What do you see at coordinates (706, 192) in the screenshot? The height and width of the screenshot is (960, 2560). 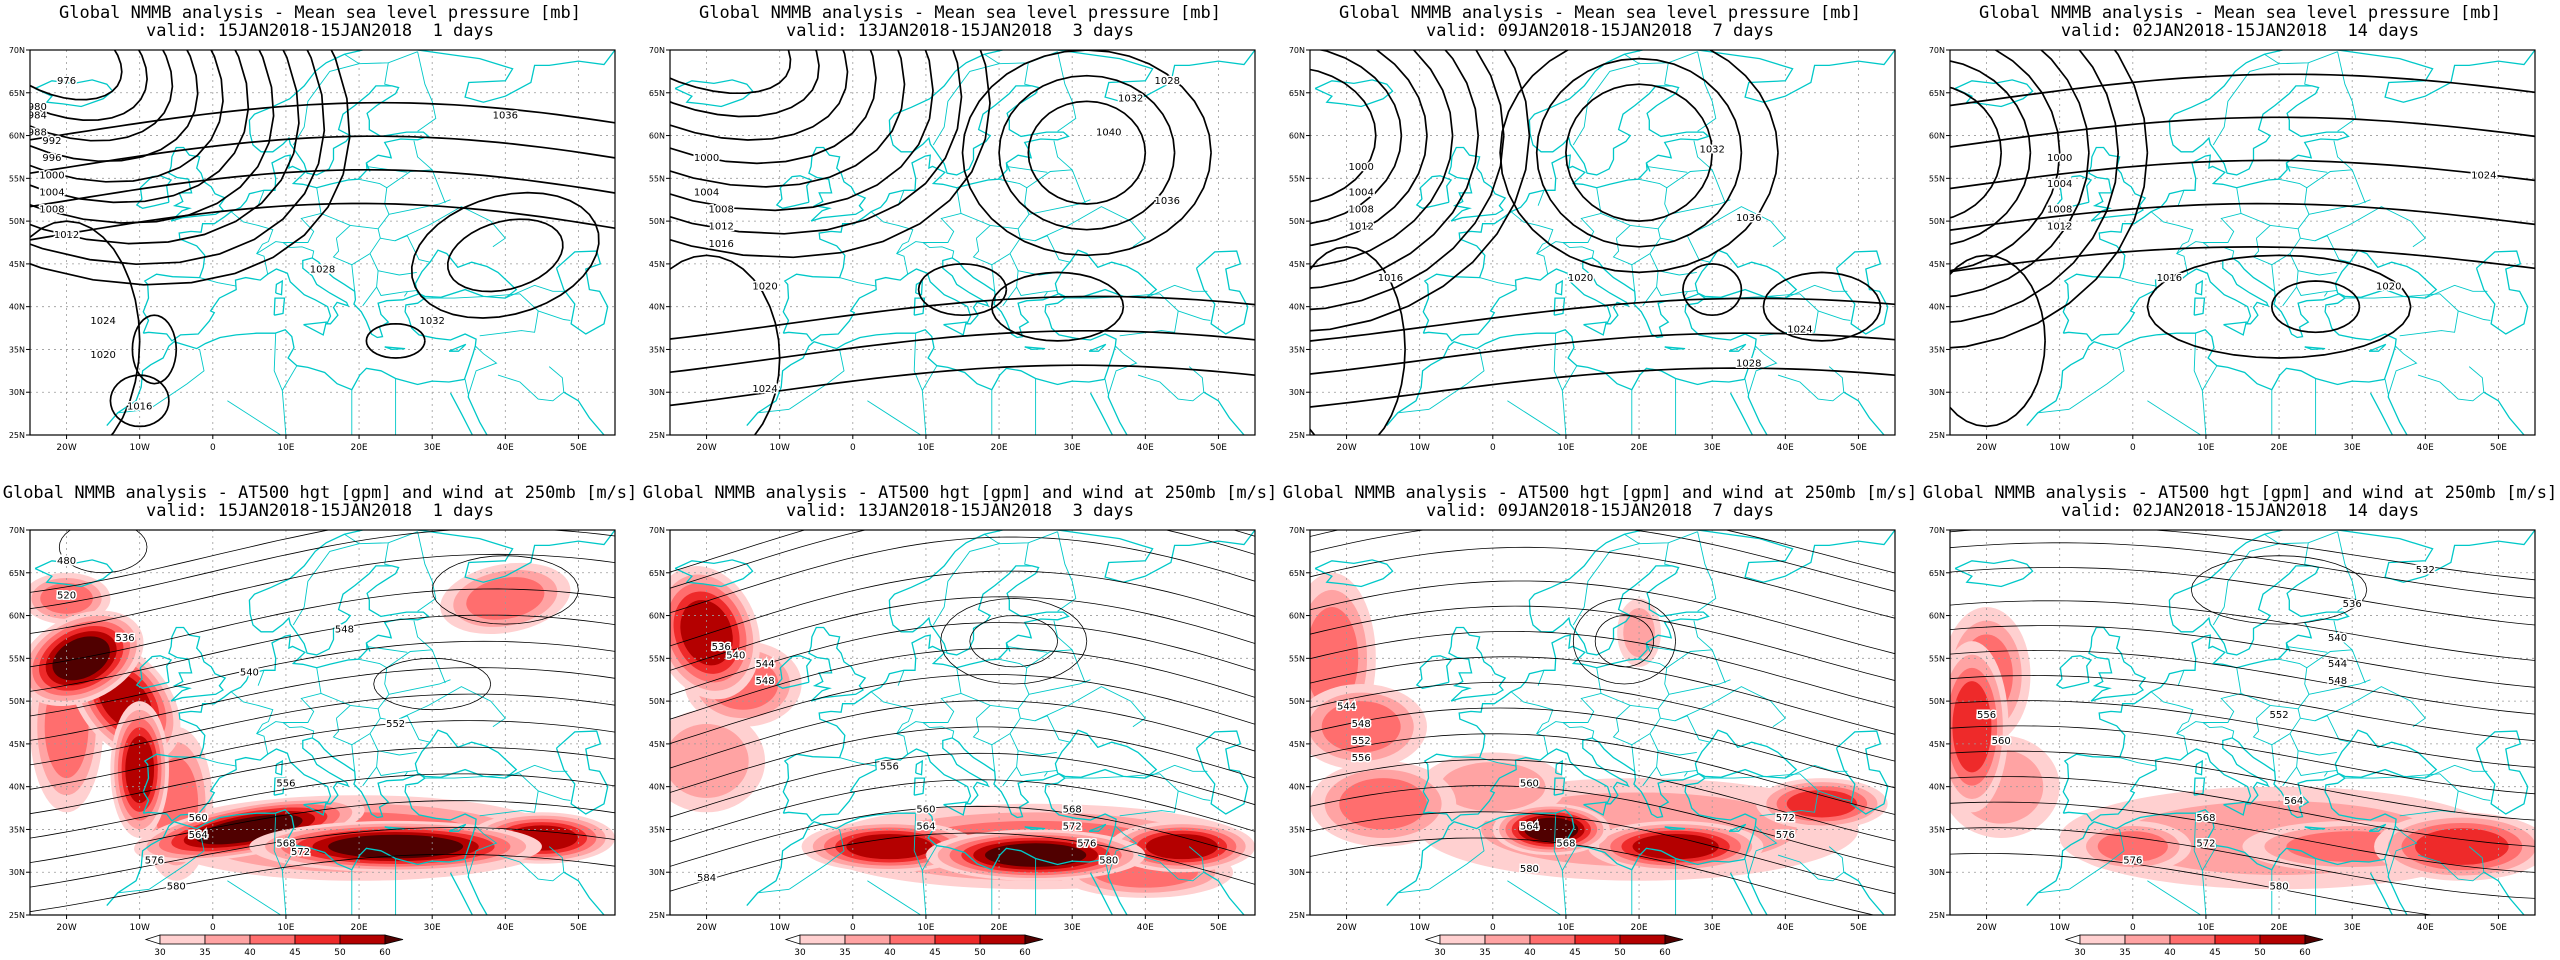 I see `contour-label: 1004` at bounding box center [706, 192].